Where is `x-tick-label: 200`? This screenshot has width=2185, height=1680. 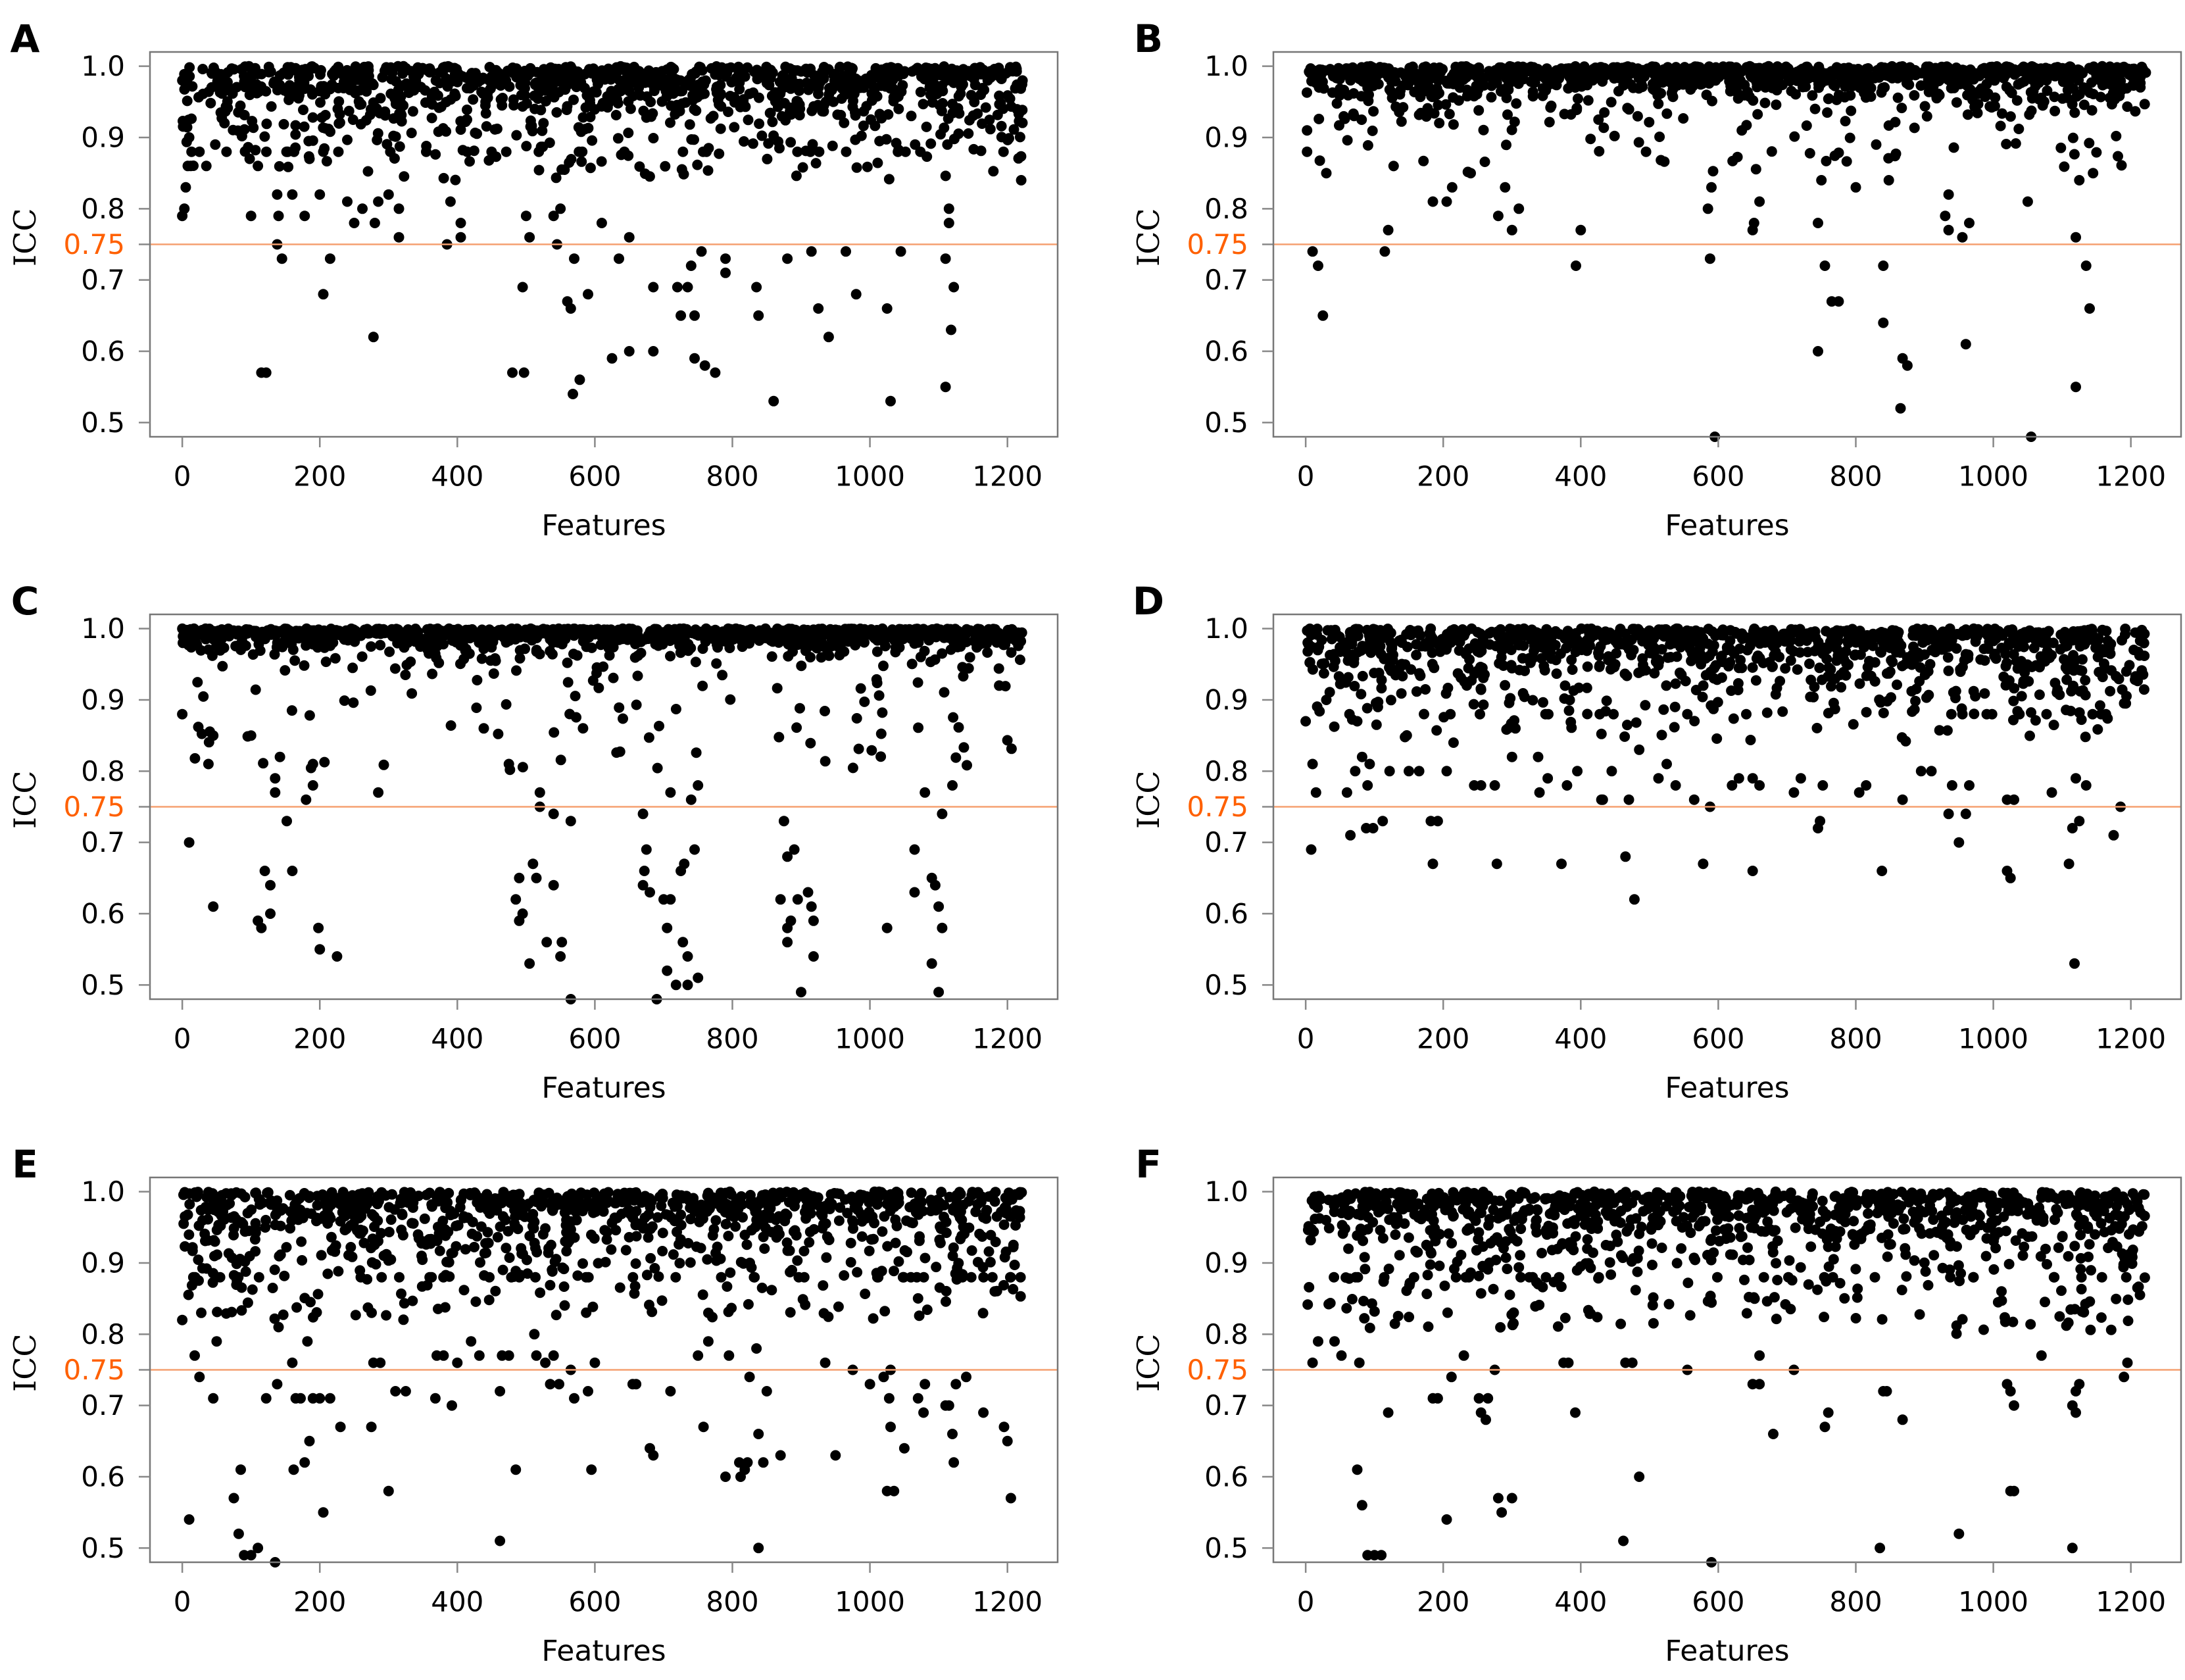
x-tick-label: 200 is located at coordinates (319, 476).